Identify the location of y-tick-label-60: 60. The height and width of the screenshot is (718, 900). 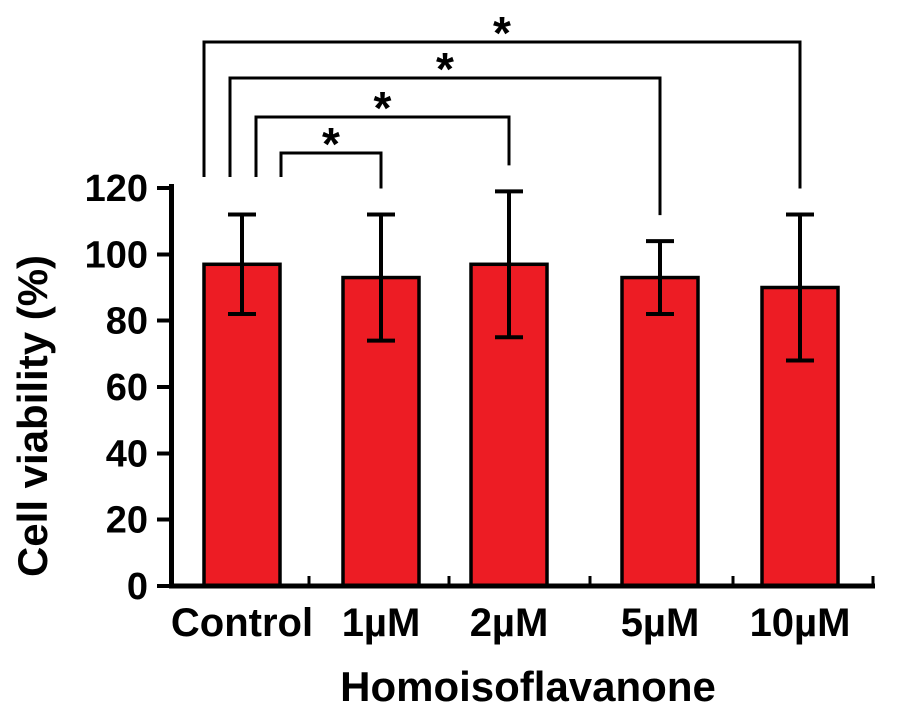
(127, 388).